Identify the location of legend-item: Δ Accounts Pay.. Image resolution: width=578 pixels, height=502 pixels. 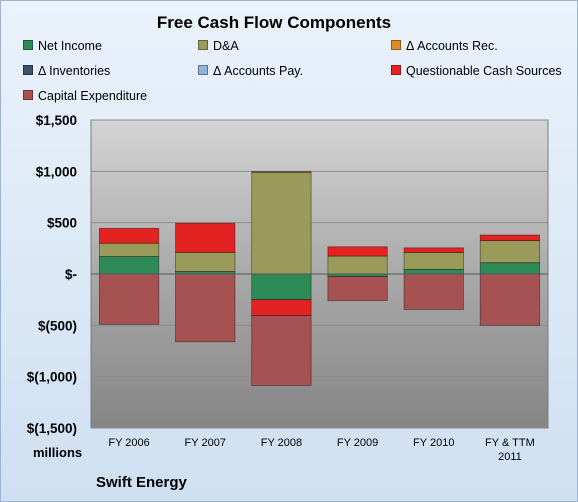
(250, 71).